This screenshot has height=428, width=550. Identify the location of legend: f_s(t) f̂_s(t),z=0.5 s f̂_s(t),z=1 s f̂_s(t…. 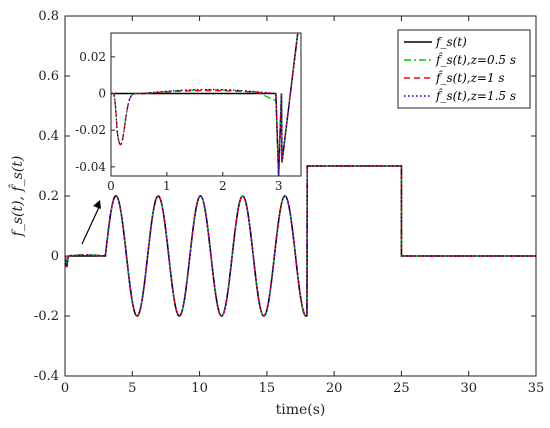
(464, 69).